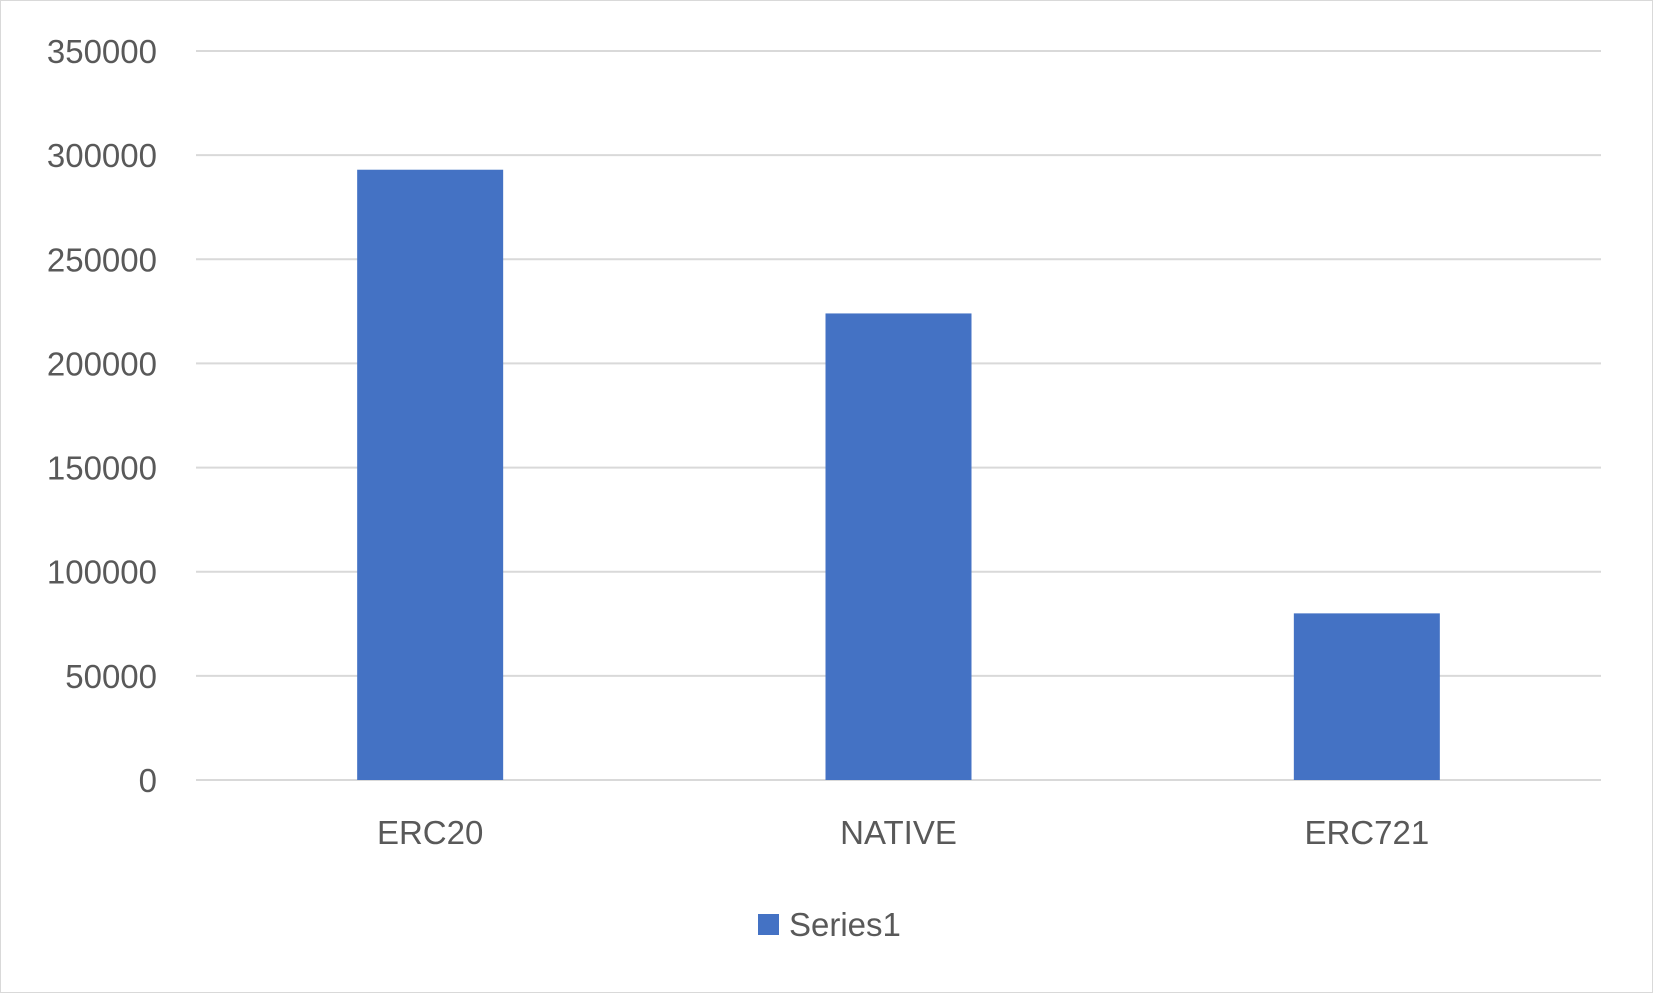  Describe the element at coordinates (430, 832) in the screenshot. I see `x-category-label: ERC20` at that location.